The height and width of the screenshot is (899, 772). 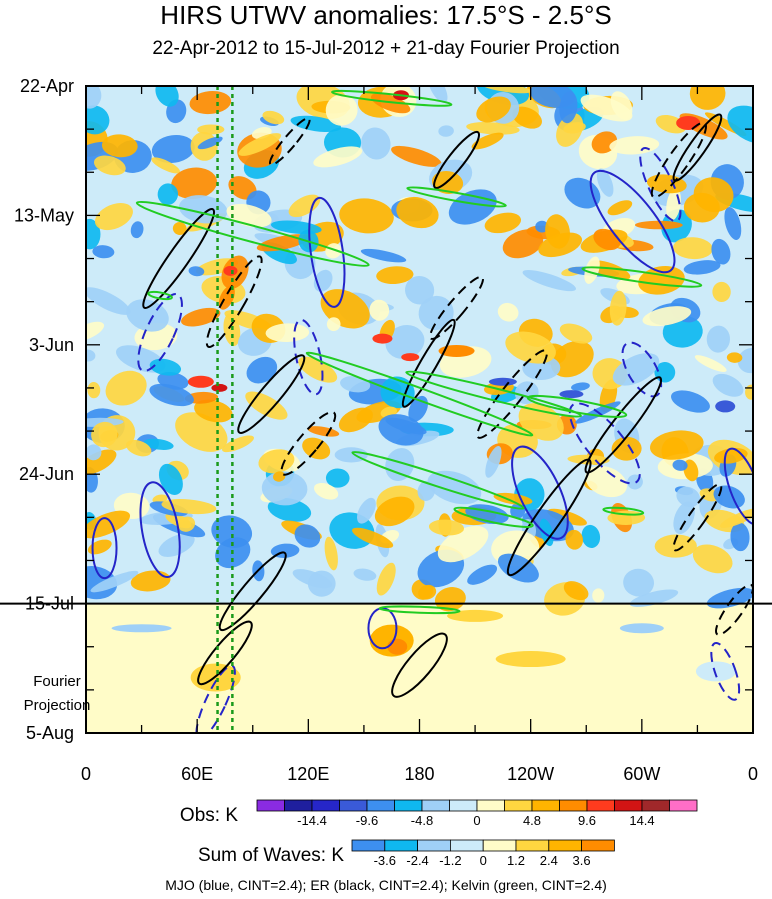 I want to click on colorbar-tick-label: 0, so click(x=483, y=860).